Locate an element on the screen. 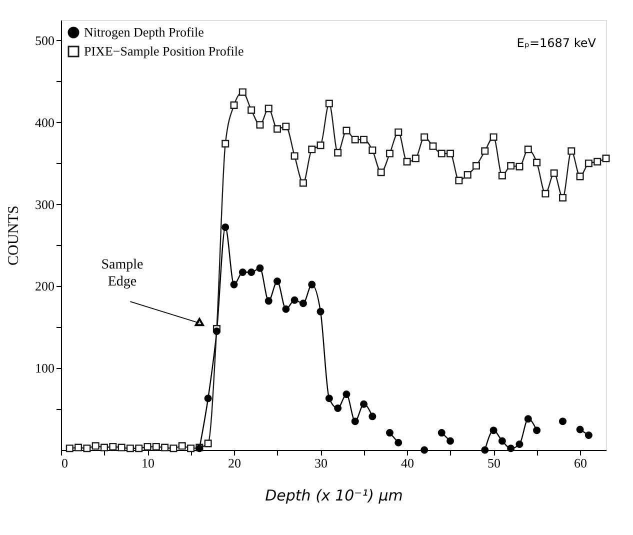 The width and height of the screenshot is (633, 535). x-tick-label: 20 is located at coordinates (235, 463).